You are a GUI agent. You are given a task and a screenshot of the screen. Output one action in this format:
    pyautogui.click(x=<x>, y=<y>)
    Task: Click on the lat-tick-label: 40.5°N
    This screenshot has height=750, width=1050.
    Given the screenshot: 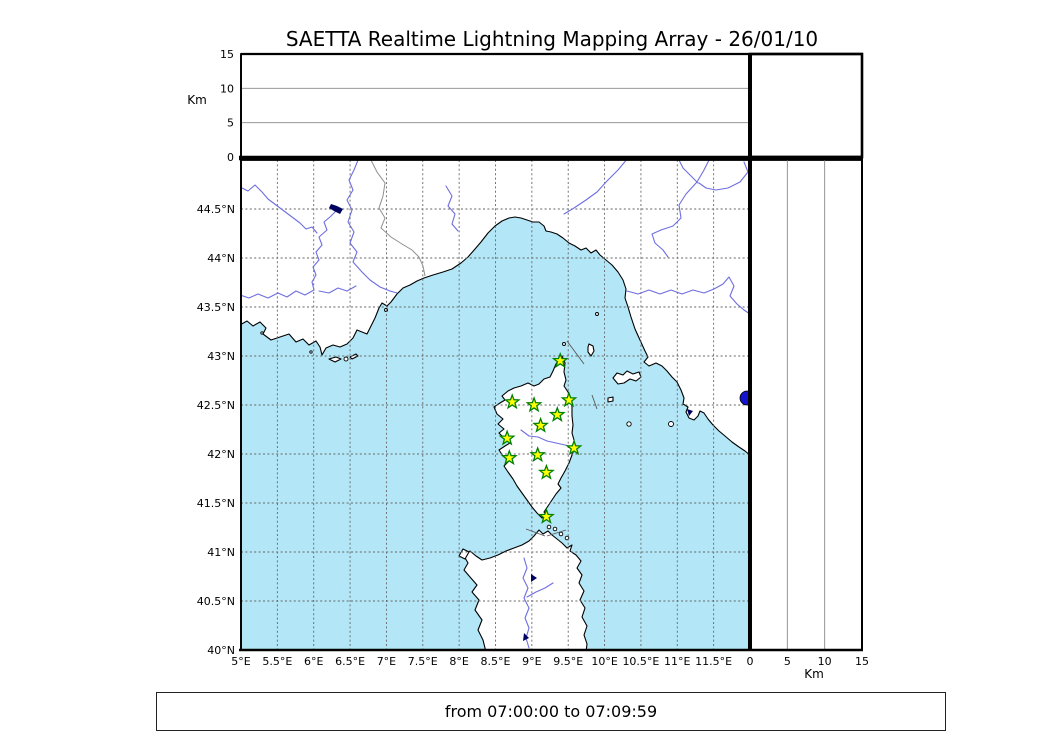 What is the action you would take?
    pyautogui.click(x=216, y=601)
    